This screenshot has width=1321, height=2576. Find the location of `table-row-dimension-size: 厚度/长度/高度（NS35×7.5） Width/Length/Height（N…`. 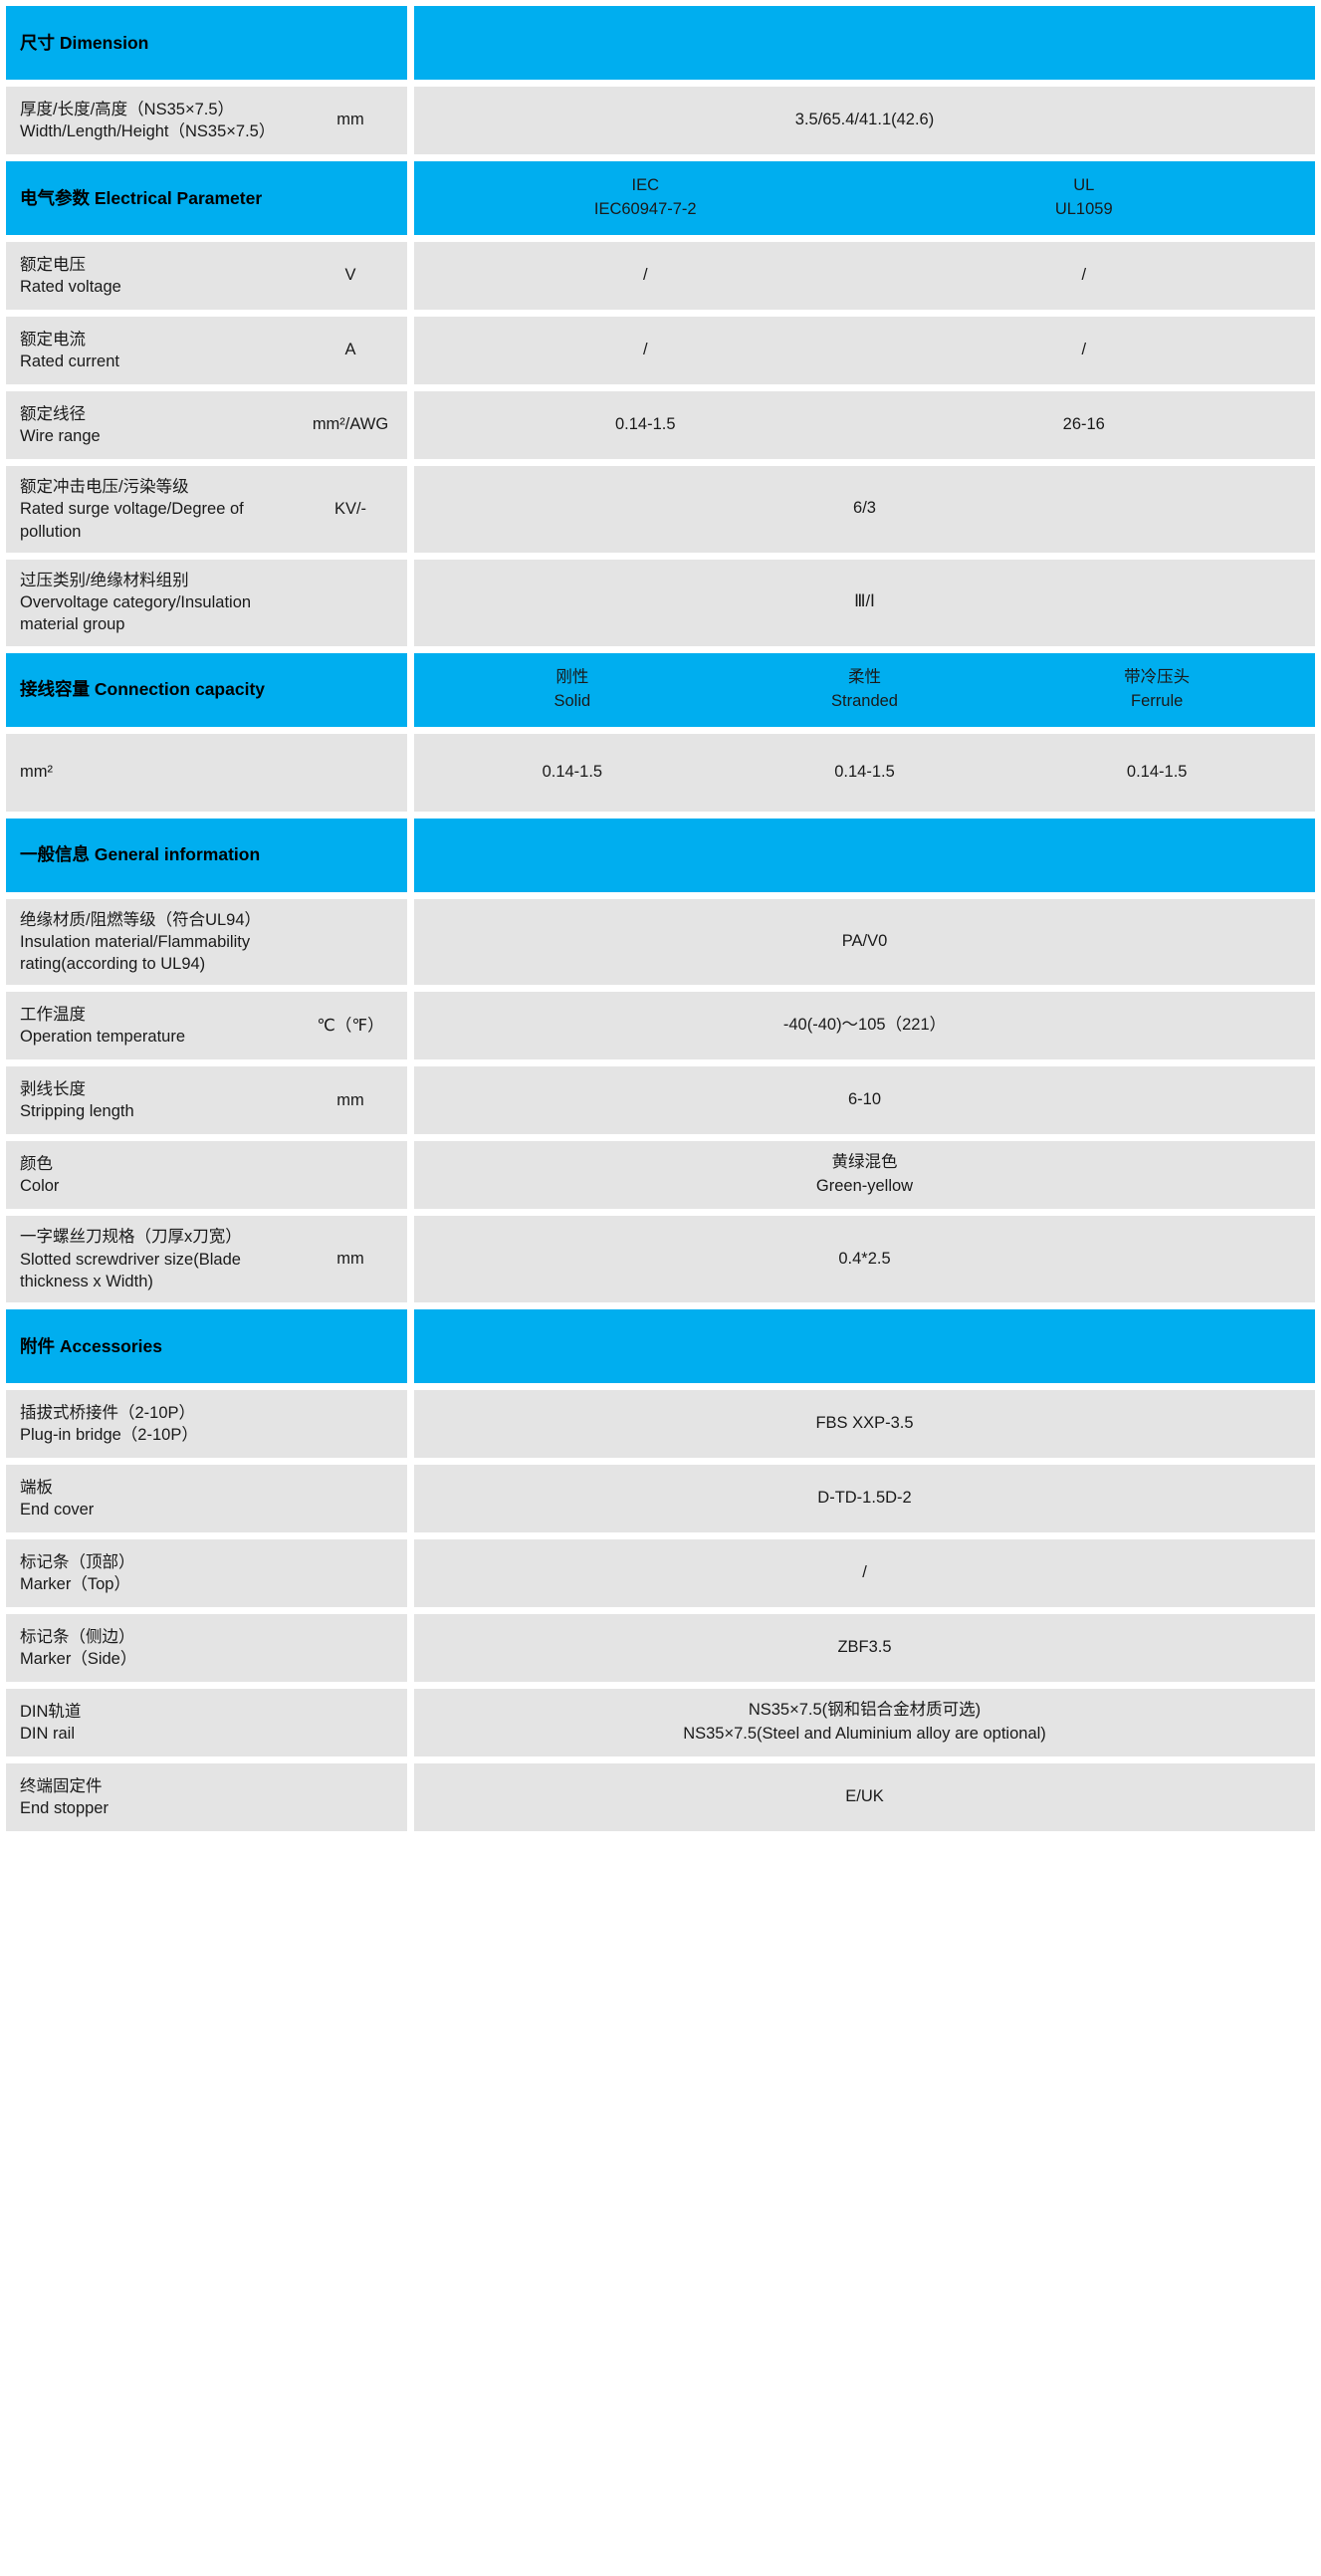

table-row-dimension-size: 厚度/长度/高度（NS35×7.5） Width/Length/Height（N… is located at coordinates (660, 120).